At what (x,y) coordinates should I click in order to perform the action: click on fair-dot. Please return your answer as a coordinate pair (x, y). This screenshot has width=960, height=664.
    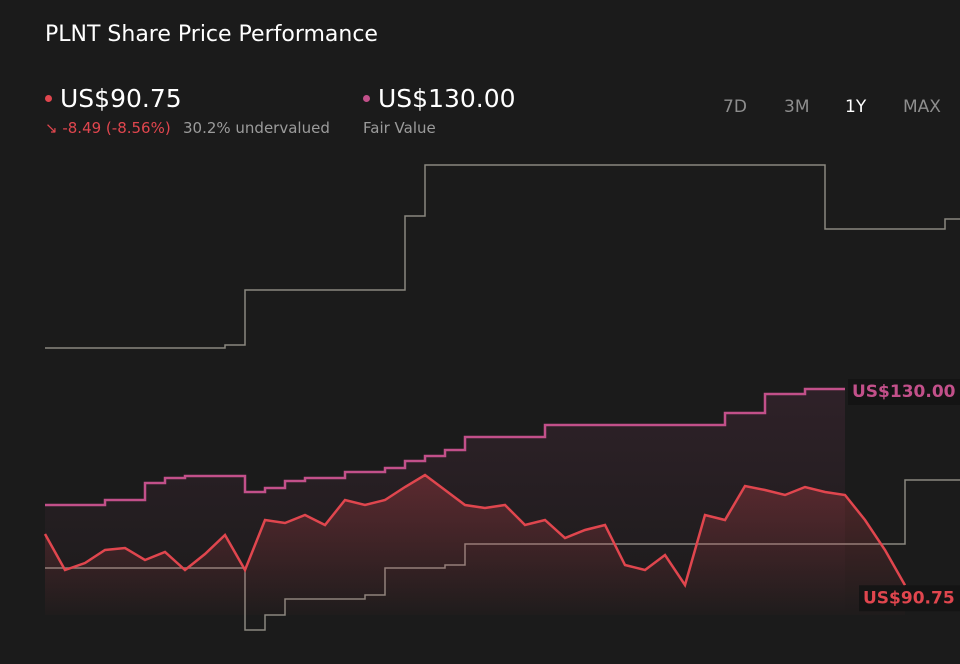
    Looking at the image, I should click on (366, 98).